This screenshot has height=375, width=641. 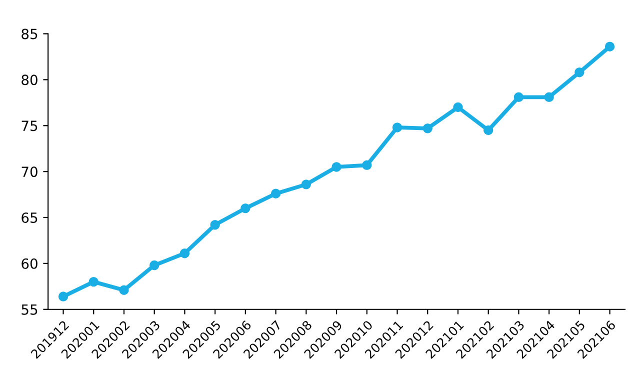 What do you see at coordinates (30, 172) in the screenshot?
I see `y-tick-label: 70` at bounding box center [30, 172].